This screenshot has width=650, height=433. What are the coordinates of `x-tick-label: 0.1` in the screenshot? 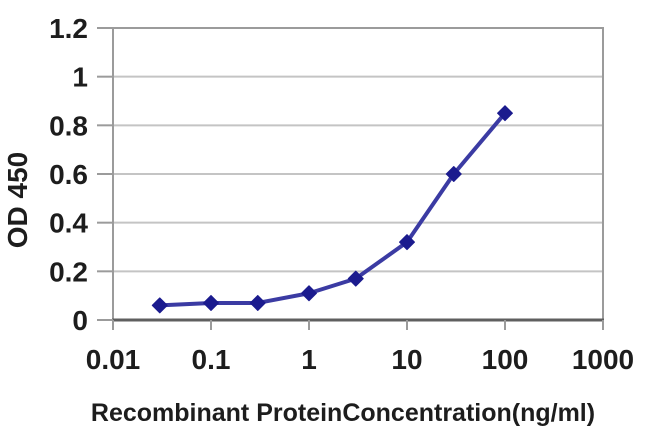 It's located at (211, 359).